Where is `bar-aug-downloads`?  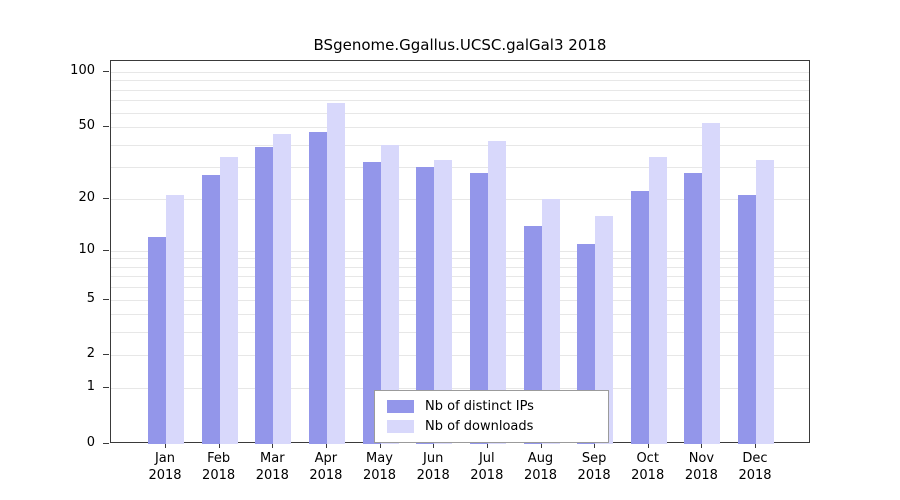 bar-aug-downloads is located at coordinates (550, 321).